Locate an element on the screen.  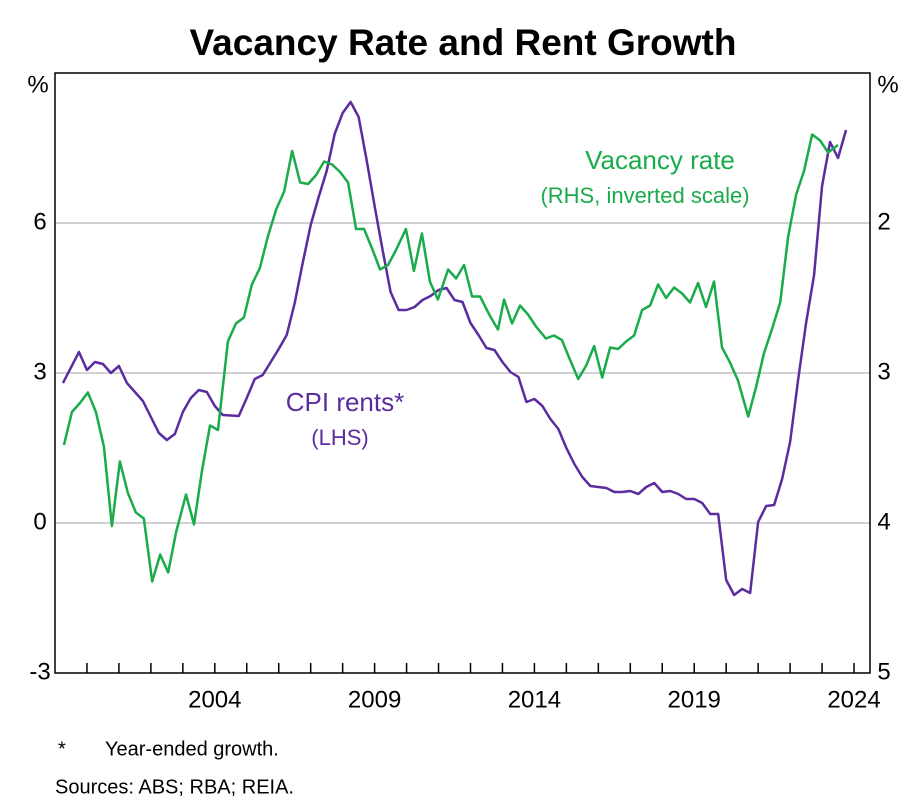
y2-tick-label: 4 is located at coordinates (883, 521).